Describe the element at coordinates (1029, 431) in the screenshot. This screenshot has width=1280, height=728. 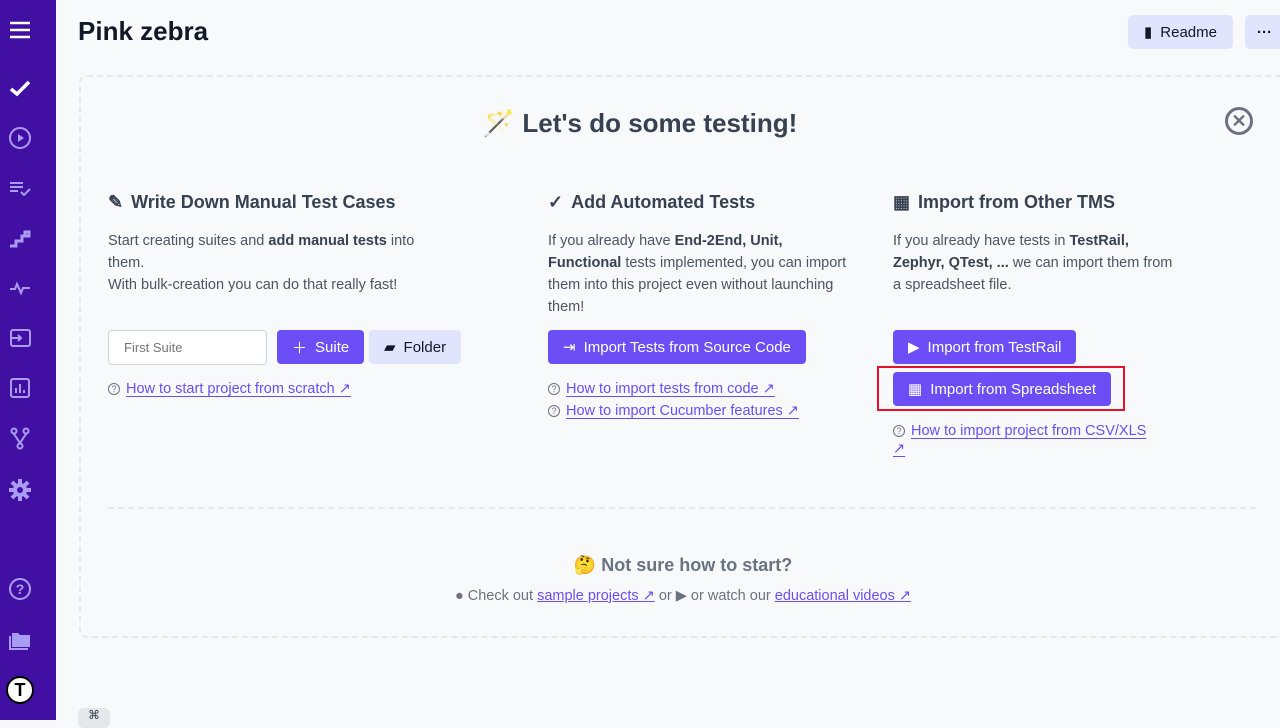
I see `csv-help-link: How to import project from CSV/XLS` at that location.